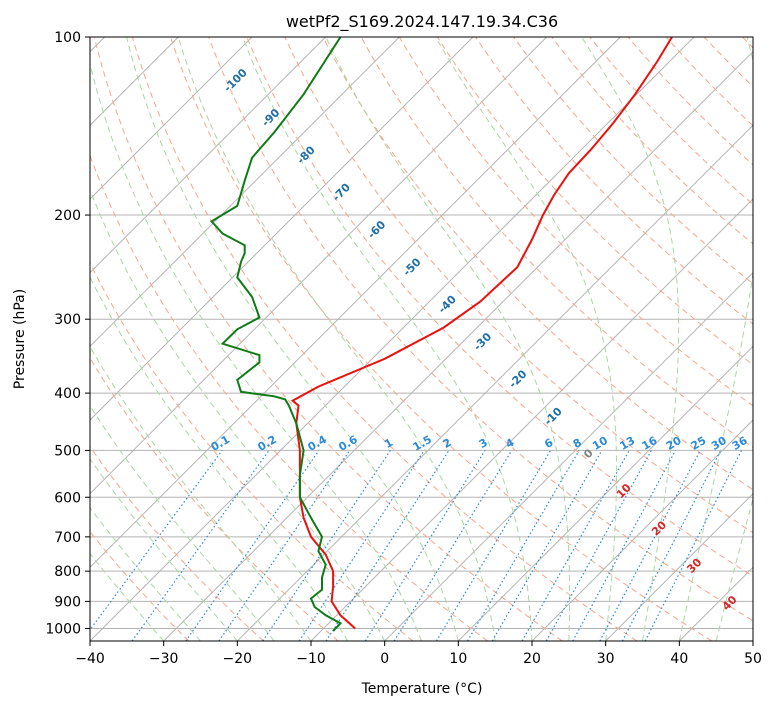 The height and width of the screenshot is (708, 775). I want to click on dewpoint-profile-line, so click(276, 334).